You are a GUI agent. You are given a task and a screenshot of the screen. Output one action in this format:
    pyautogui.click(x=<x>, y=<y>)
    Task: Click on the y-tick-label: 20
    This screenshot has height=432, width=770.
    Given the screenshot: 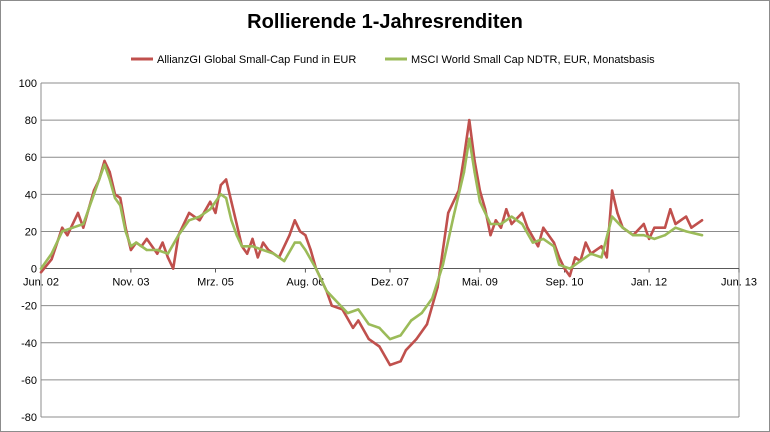 What is the action you would take?
    pyautogui.click(x=31, y=232)
    